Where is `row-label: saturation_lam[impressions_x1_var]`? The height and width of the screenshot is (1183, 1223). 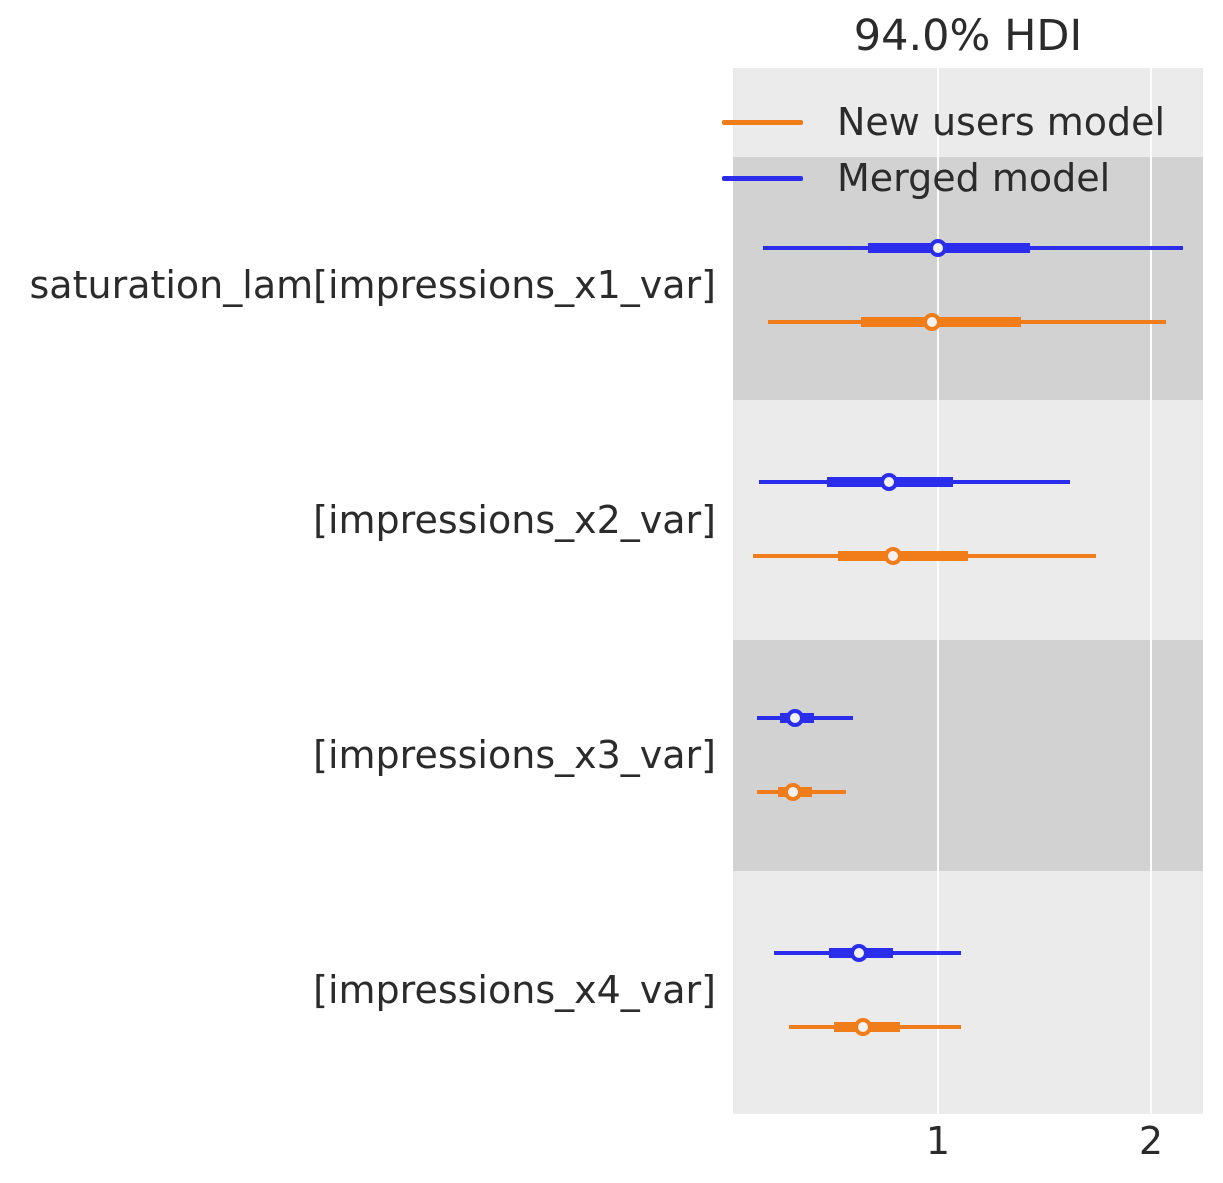
row-label: saturation_lam[impressions_x1_var] is located at coordinates (373, 285).